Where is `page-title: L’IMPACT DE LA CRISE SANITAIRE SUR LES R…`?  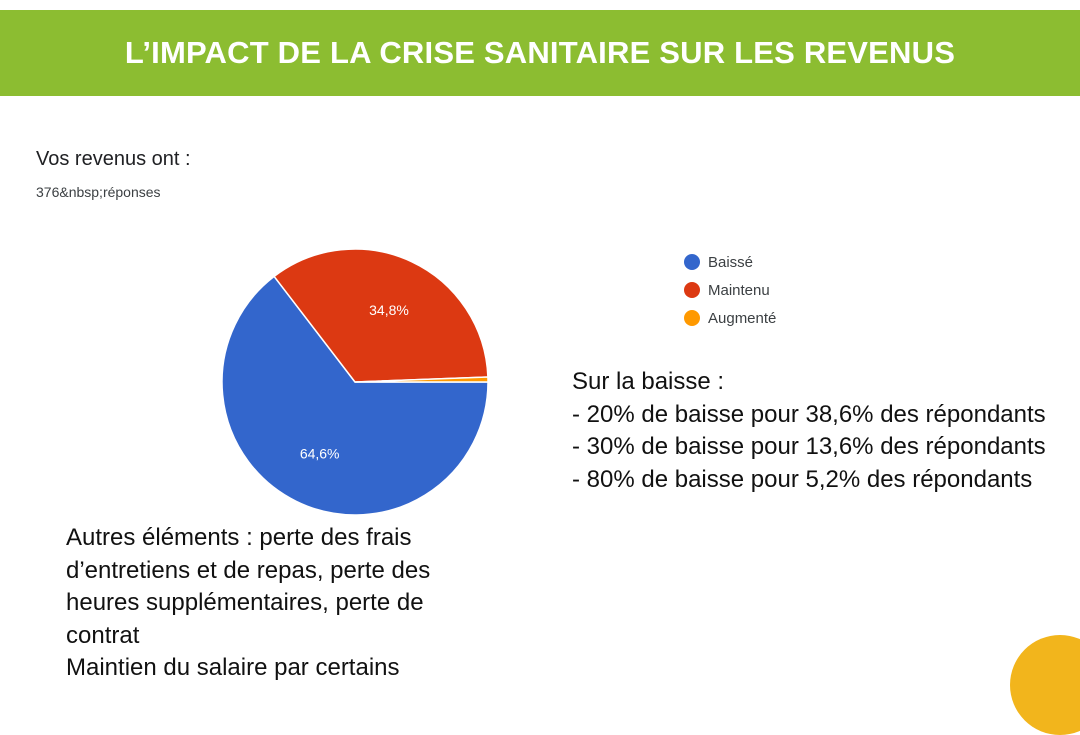 page-title: L’IMPACT DE LA CRISE SANITAIRE SUR LES R… is located at coordinates (540, 52).